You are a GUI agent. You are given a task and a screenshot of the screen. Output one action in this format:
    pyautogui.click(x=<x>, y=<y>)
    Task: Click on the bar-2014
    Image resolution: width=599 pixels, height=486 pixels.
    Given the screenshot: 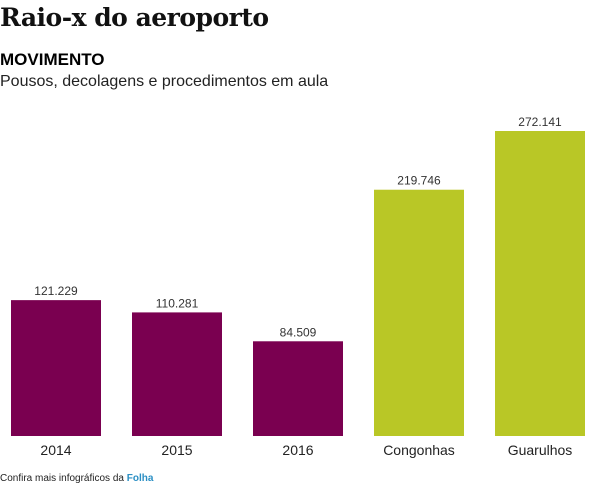 What is the action you would take?
    pyautogui.click(x=56, y=368)
    